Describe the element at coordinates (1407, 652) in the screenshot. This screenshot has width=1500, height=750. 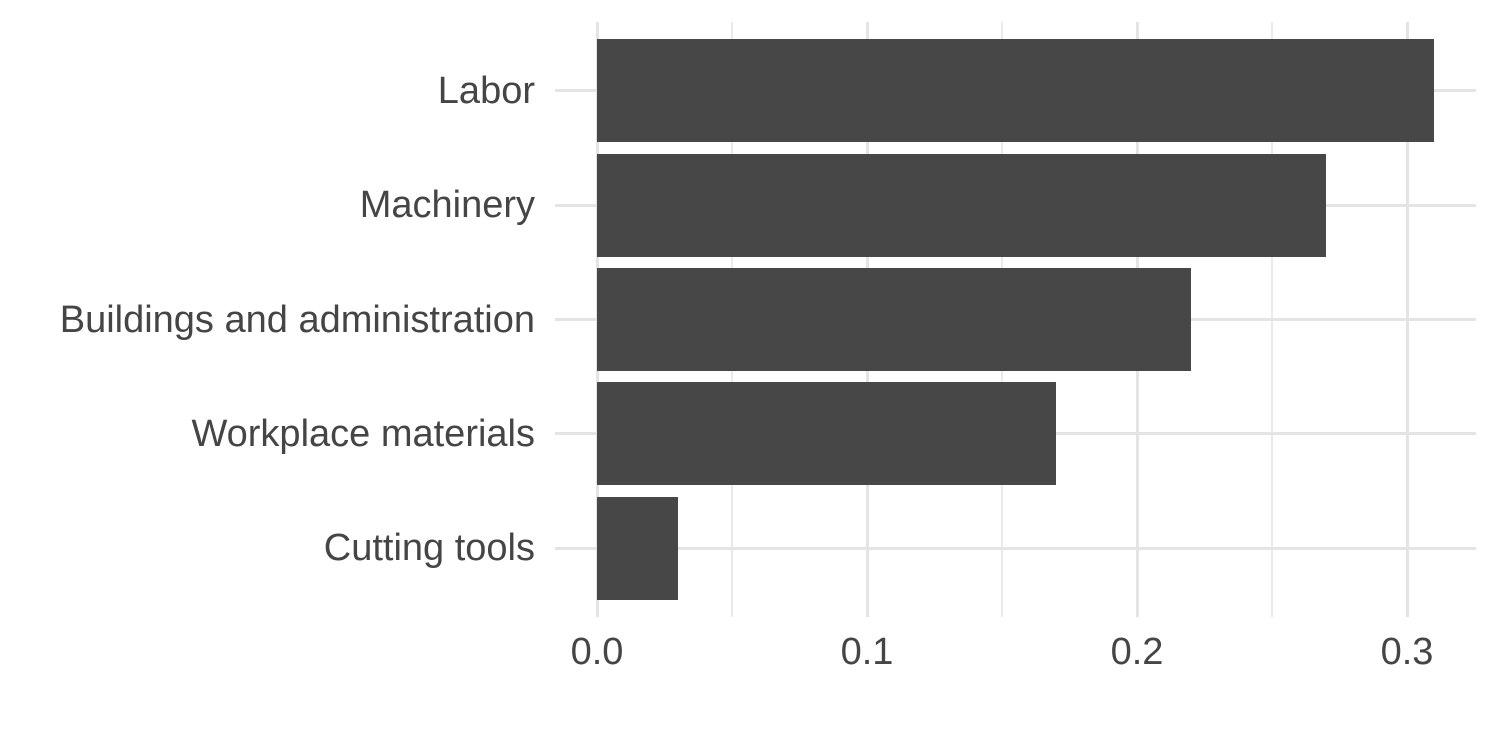
I see `x-axis-tick-label: 0.3` at that location.